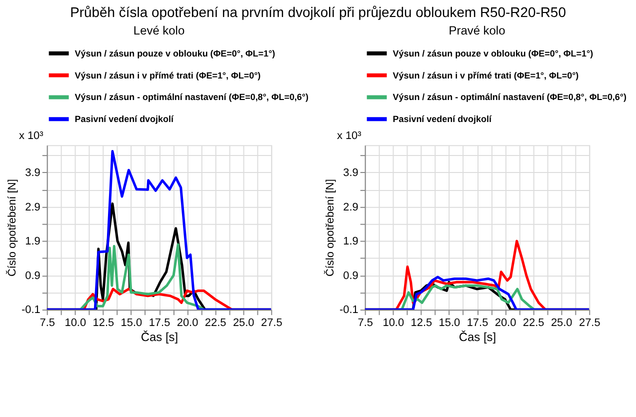  Describe the element at coordinates (477, 30) in the screenshot. I see `chart-subtitle: Pravé kolo` at that location.